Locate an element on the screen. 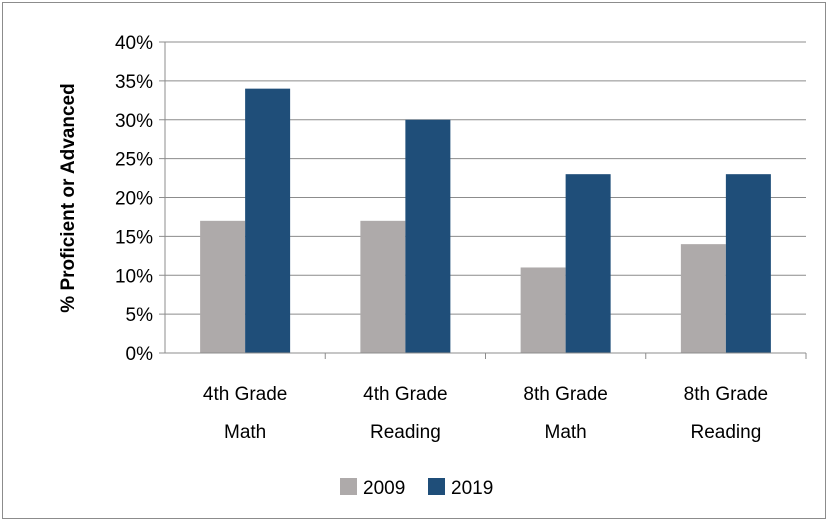 This screenshot has height=523, width=830. y-tick-label: 15% is located at coordinates (134, 237).